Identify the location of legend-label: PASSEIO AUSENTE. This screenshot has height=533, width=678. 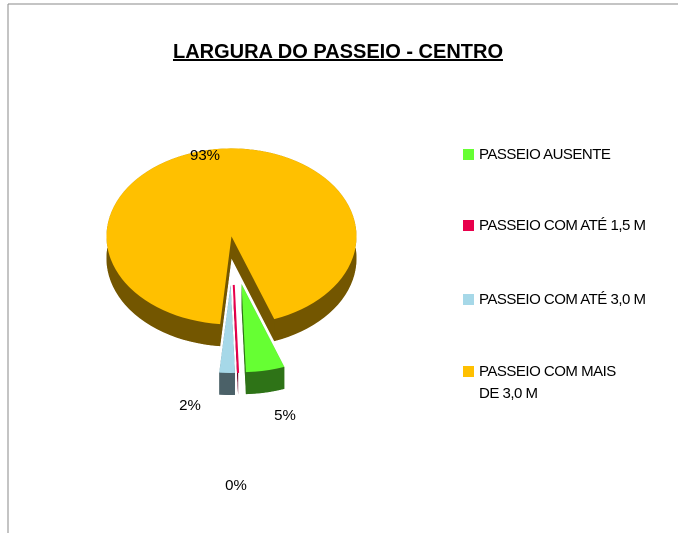
(545, 154).